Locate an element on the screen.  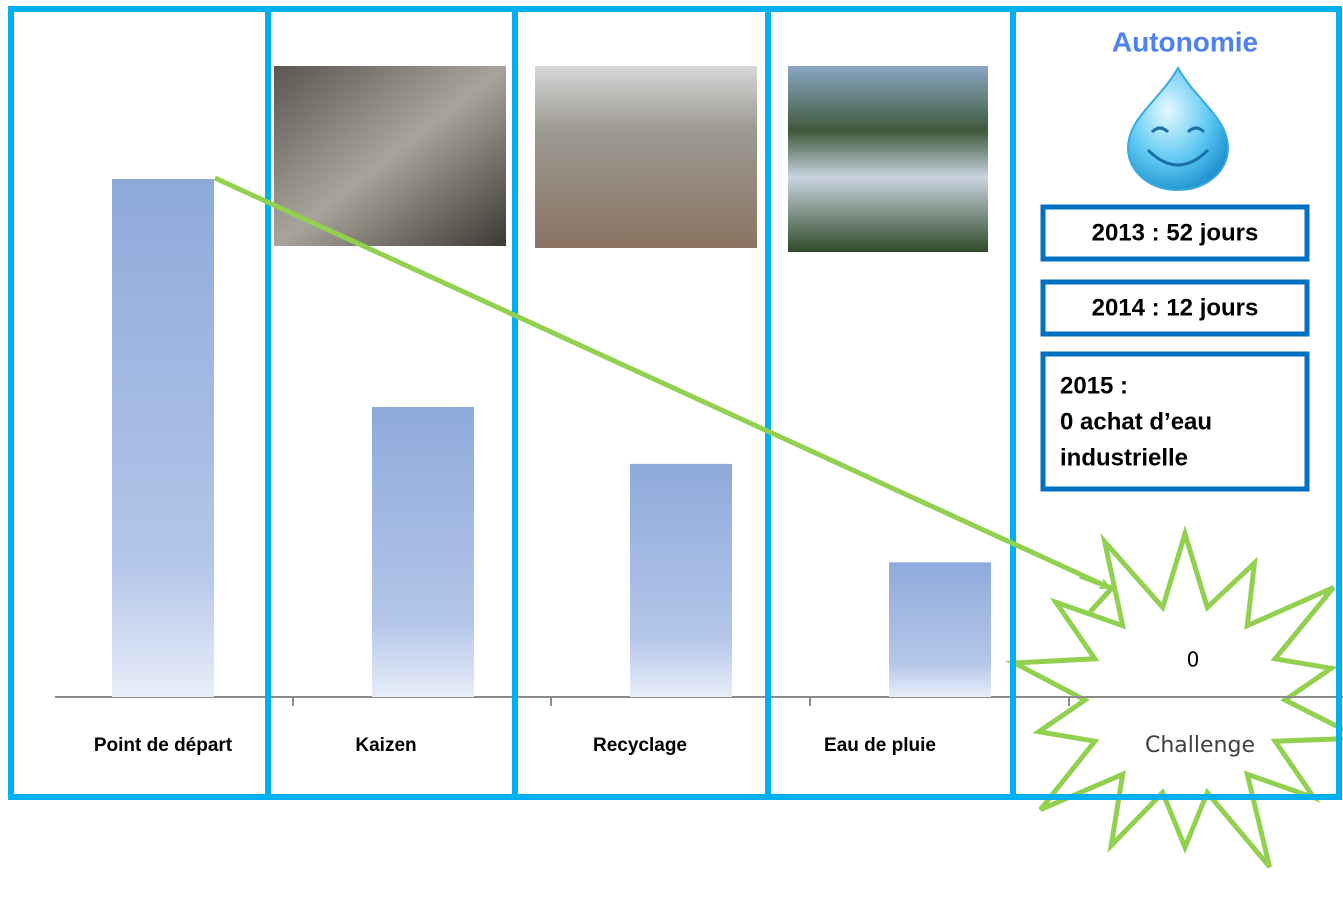
photos is located at coordinates (631, 159).